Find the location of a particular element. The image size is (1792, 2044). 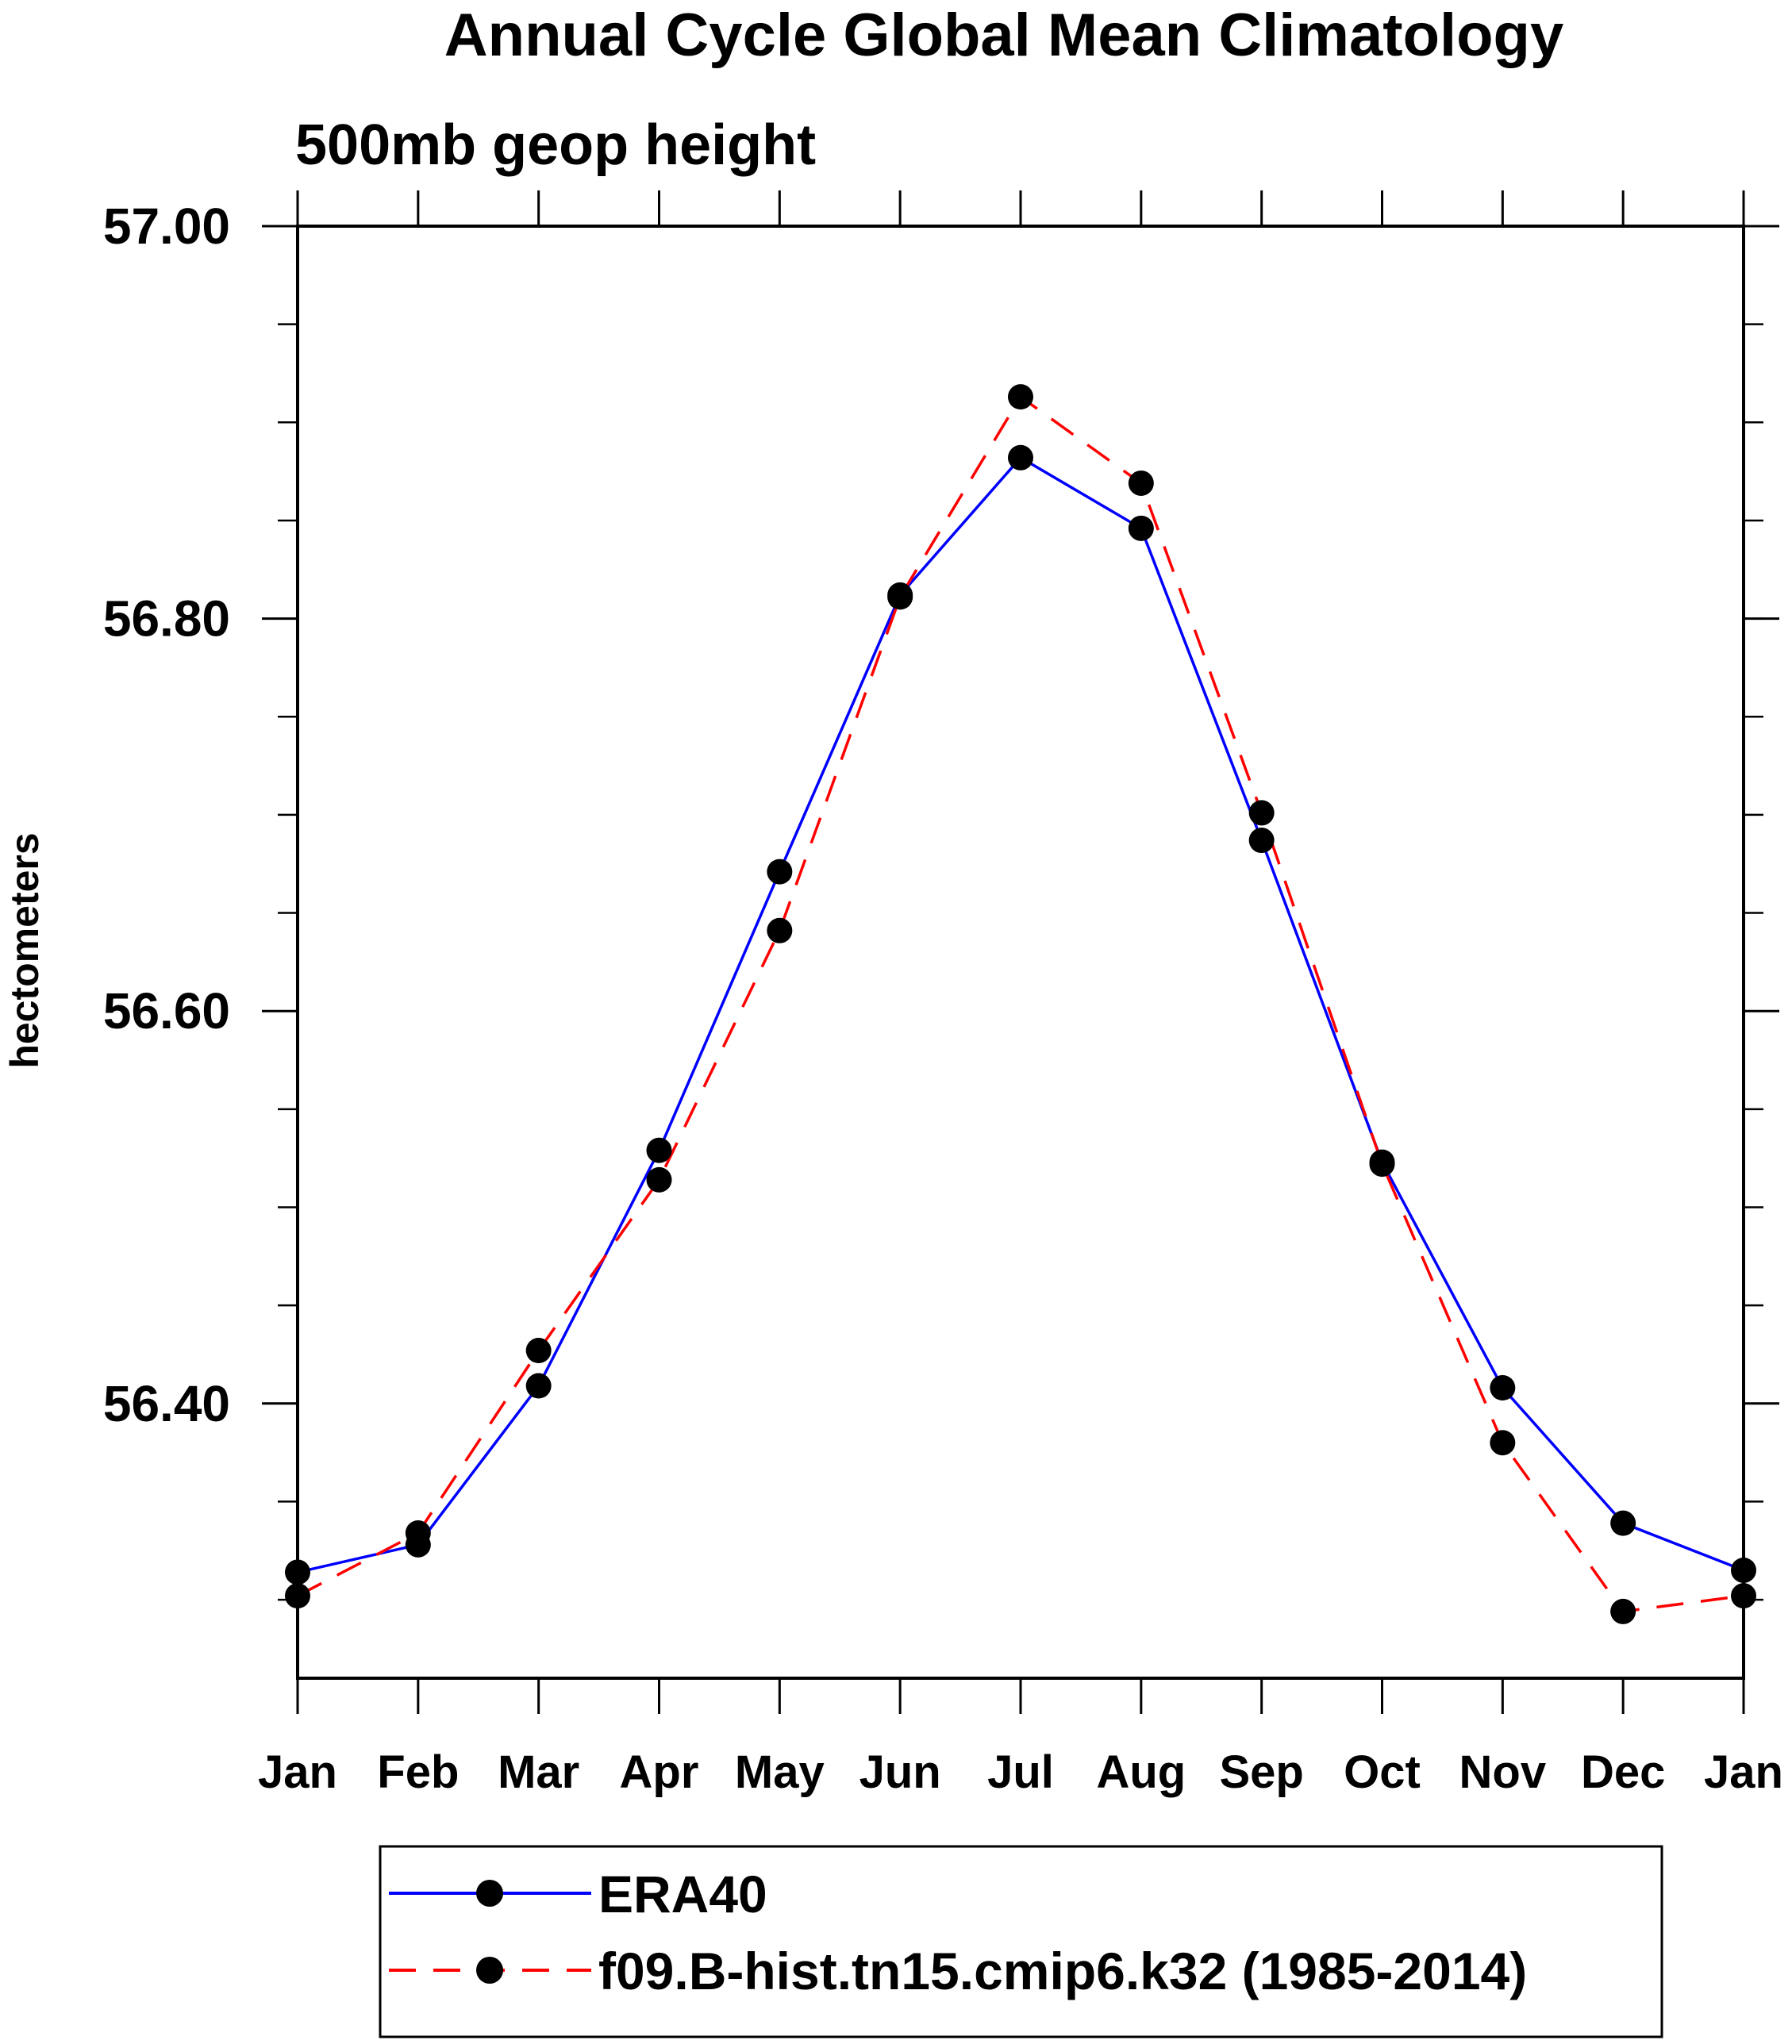

x-tick-label: Dec is located at coordinates (1623, 1772).